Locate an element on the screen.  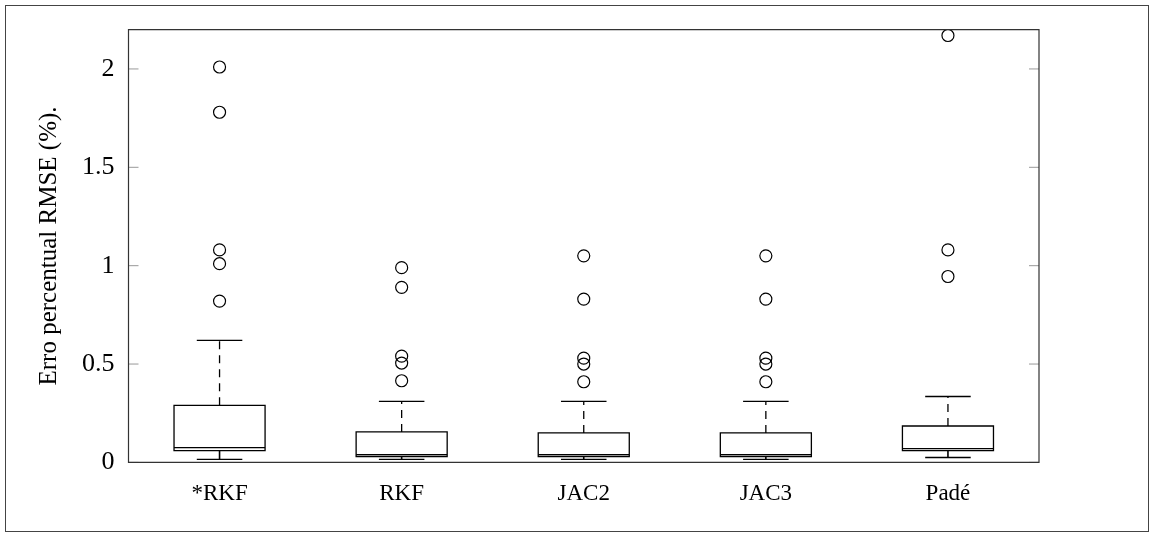
x-tick-label: JAC3 is located at coordinates (766, 493).